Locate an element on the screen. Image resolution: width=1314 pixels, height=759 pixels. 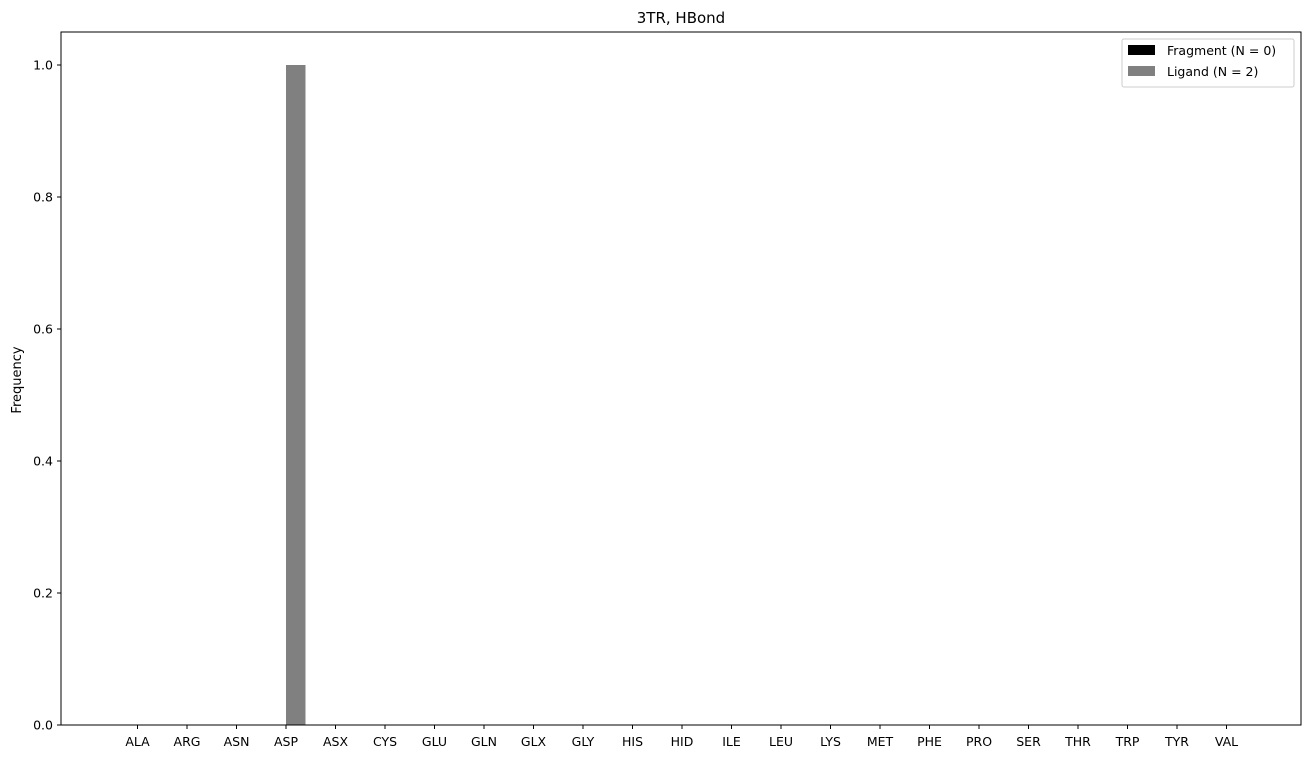
x-tick-label-tyr: TYR is located at coordinates (1176, 741).